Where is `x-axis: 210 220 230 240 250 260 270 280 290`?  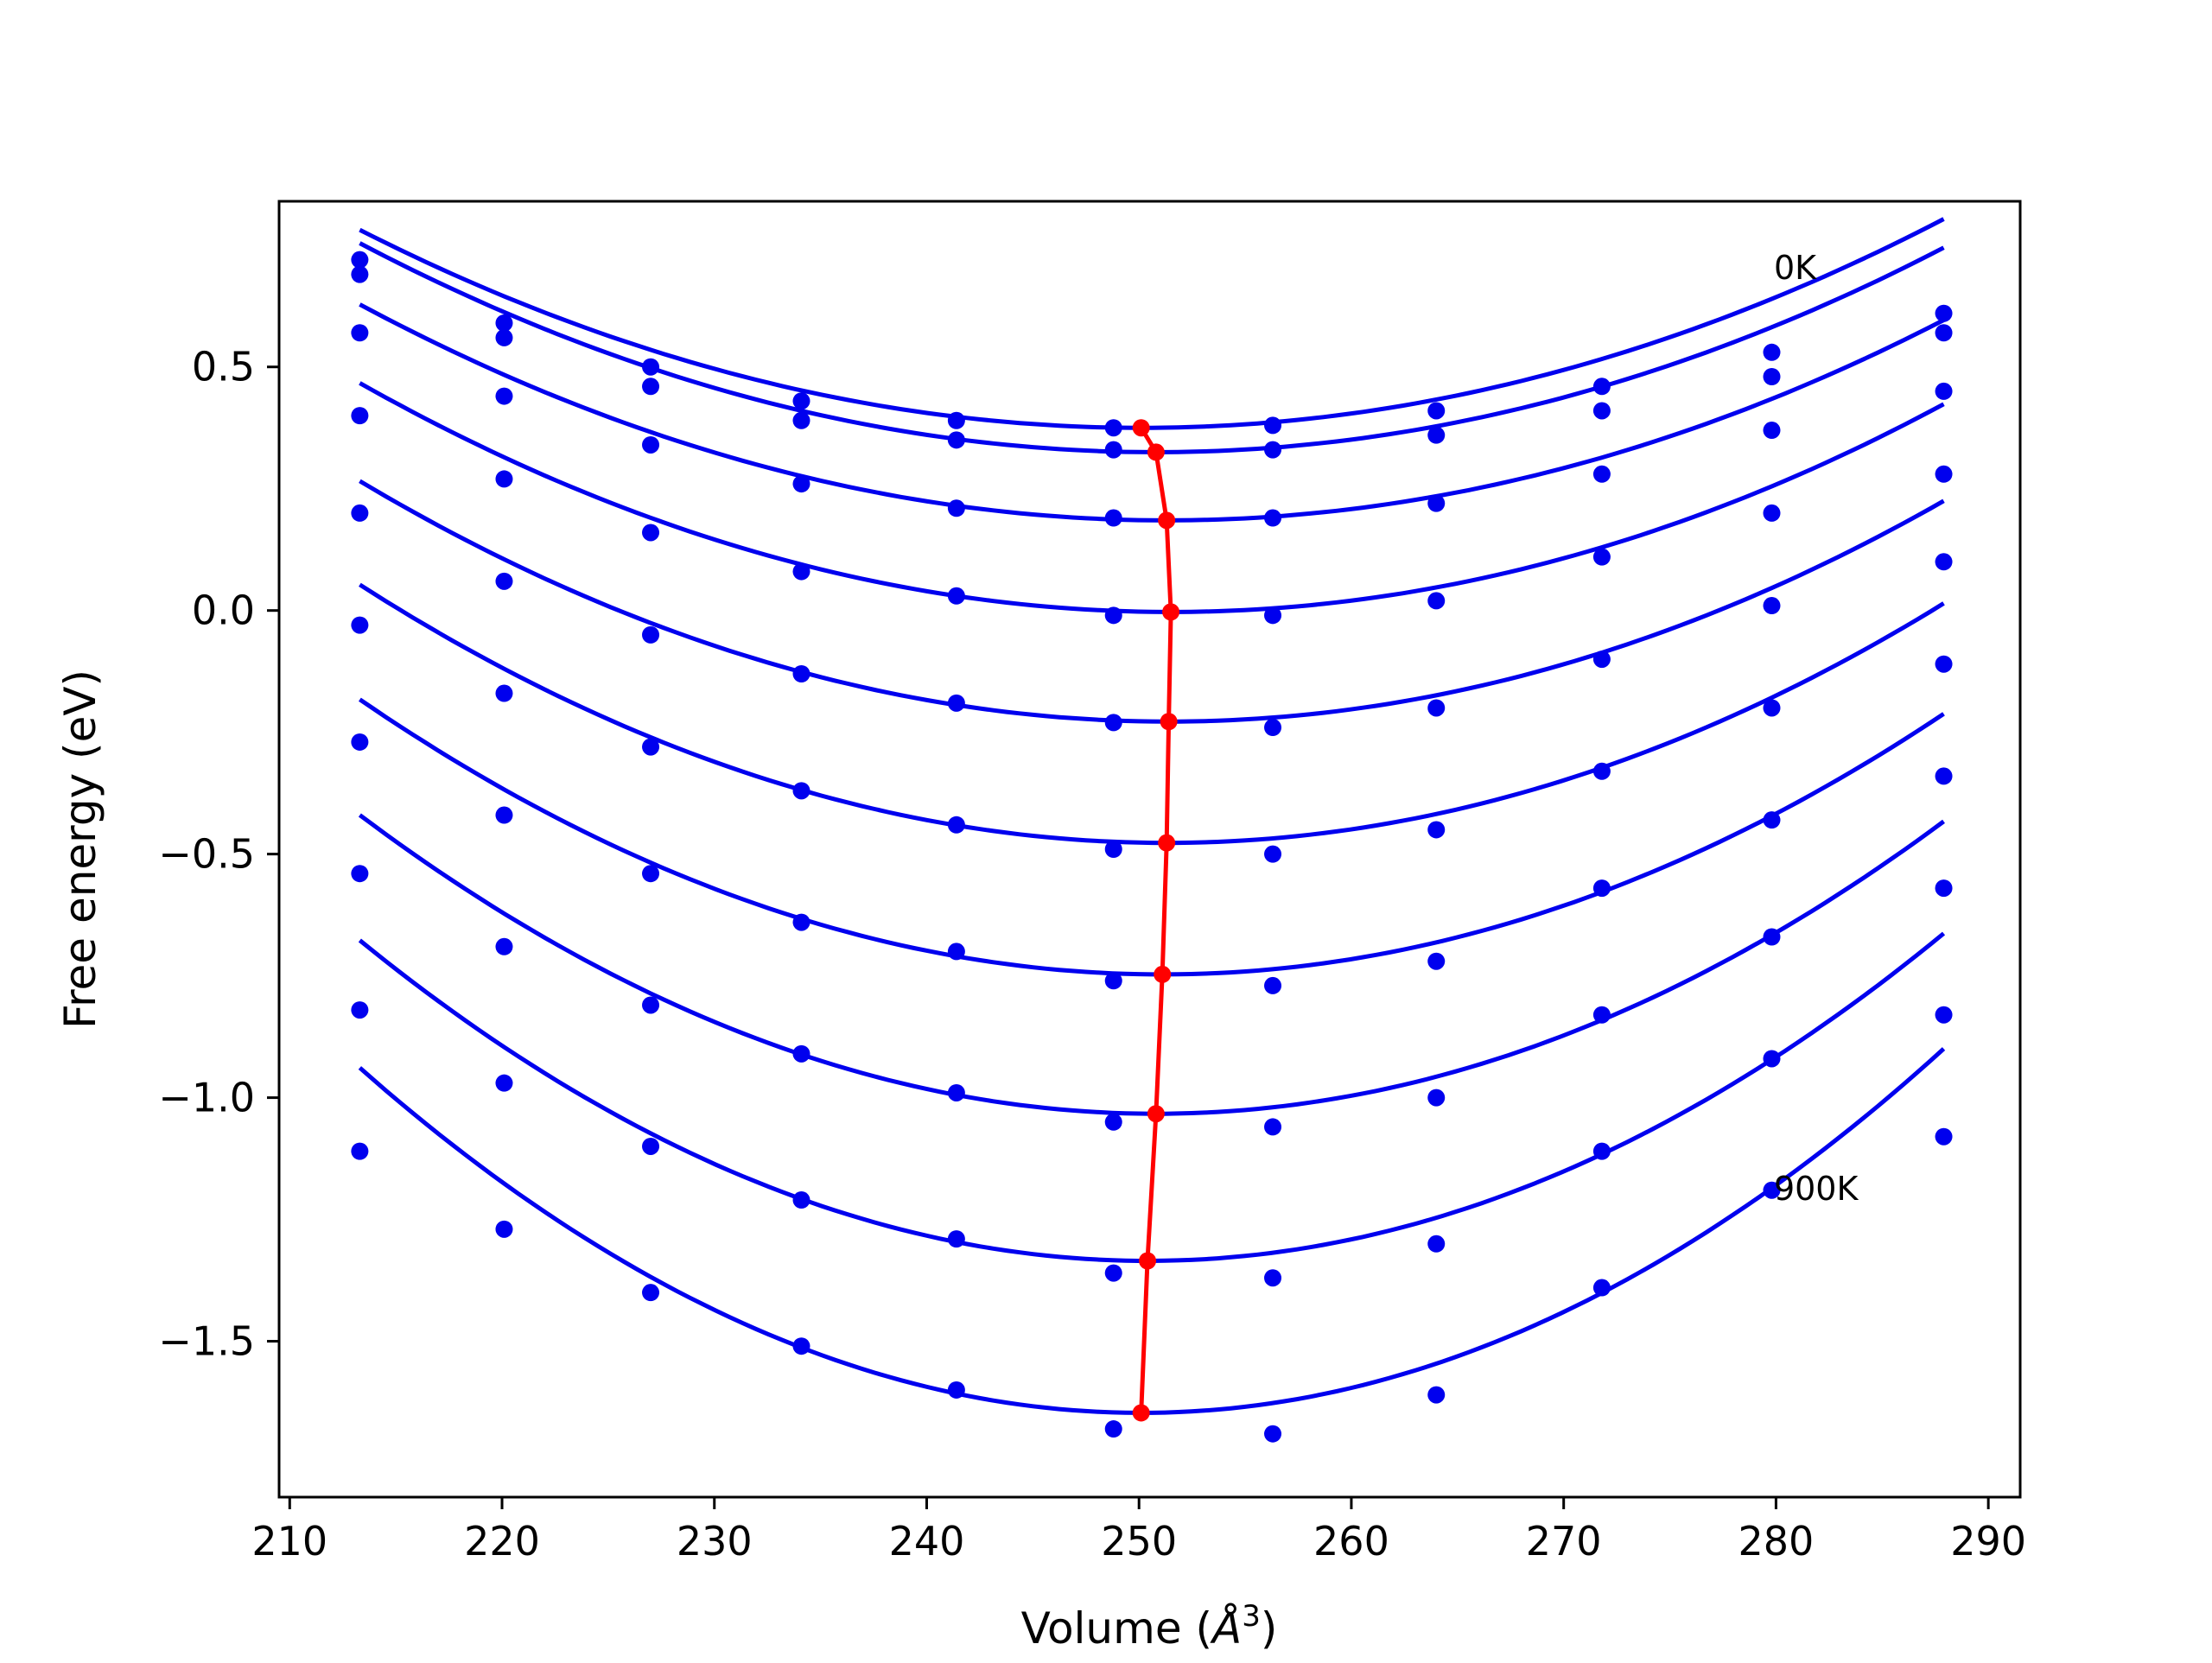
x-axis: 210 220 230 240 250 260 270 280 290 is located at coordinates (1138, 1531).